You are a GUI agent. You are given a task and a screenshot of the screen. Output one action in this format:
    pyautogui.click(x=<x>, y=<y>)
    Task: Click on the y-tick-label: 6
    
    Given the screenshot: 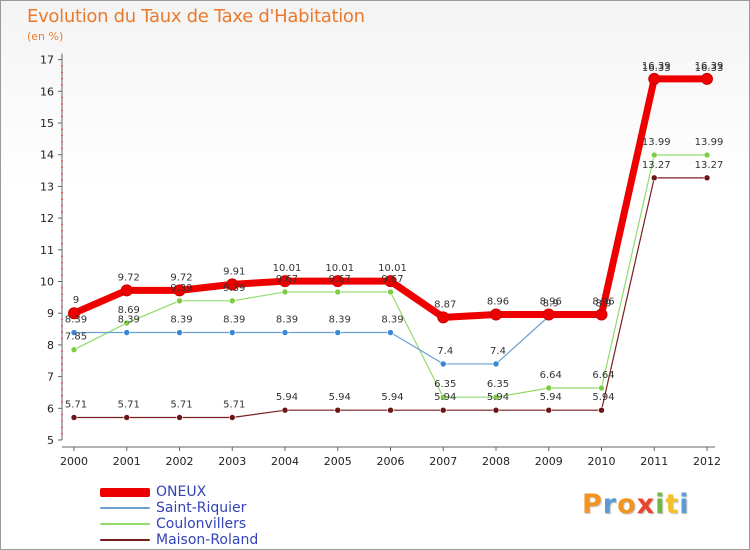 What is the action you would take?
    pyautogui.click(x=50, y=408)
    